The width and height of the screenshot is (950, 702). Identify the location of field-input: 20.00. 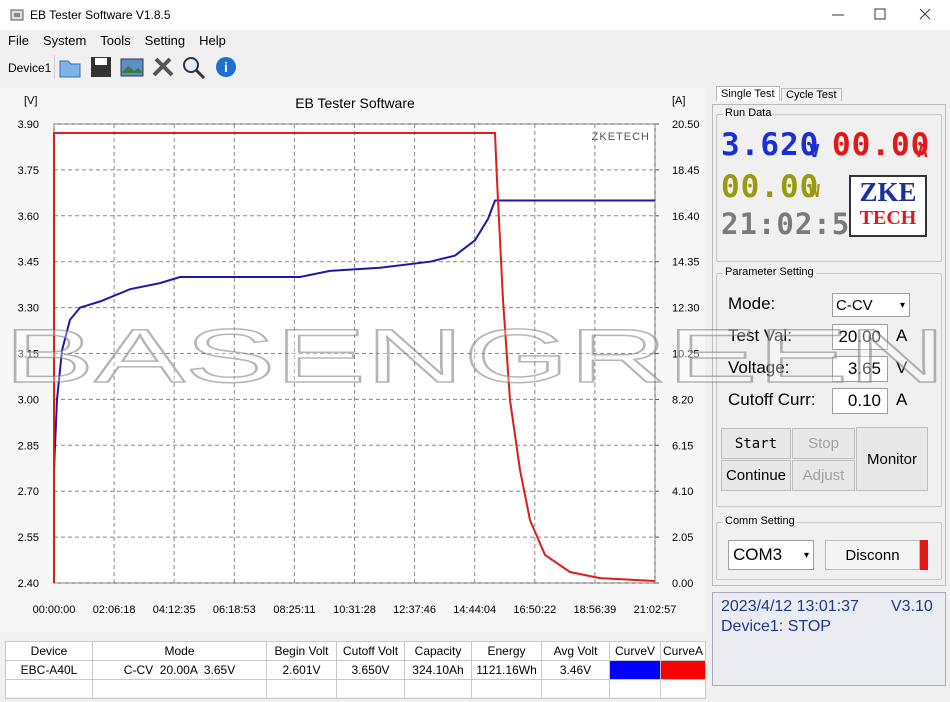
(860, 337).